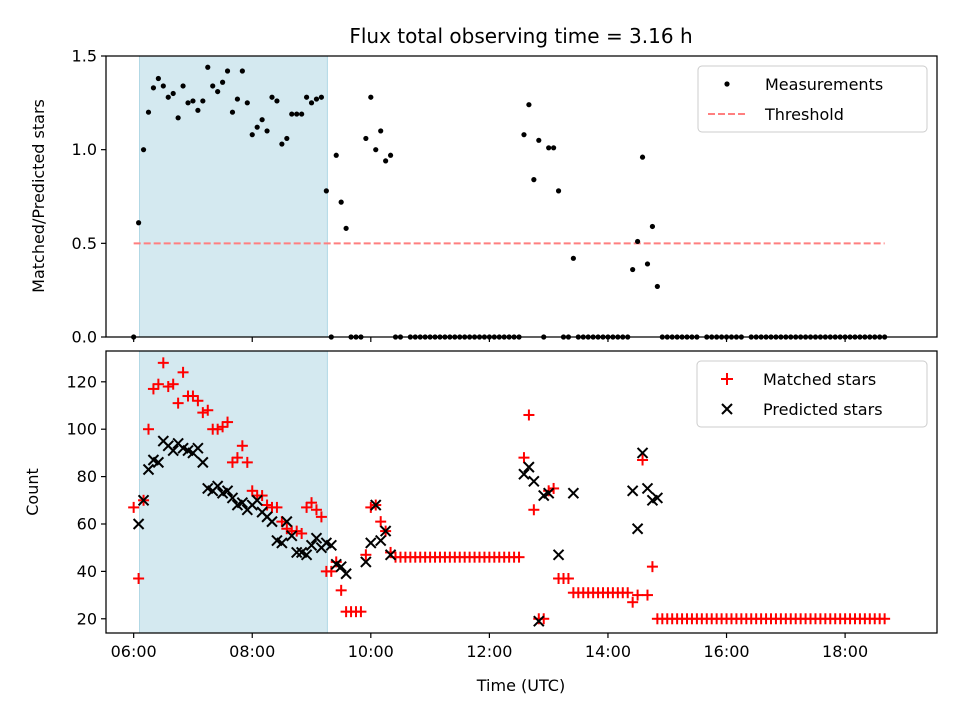 The image size is (960, 720). What do you see at coordinates (89, 197) in the screenshot?
I see `top-y-ticks: 0.0 0.5 1.0 1.5` at bounding box center [89, 197].